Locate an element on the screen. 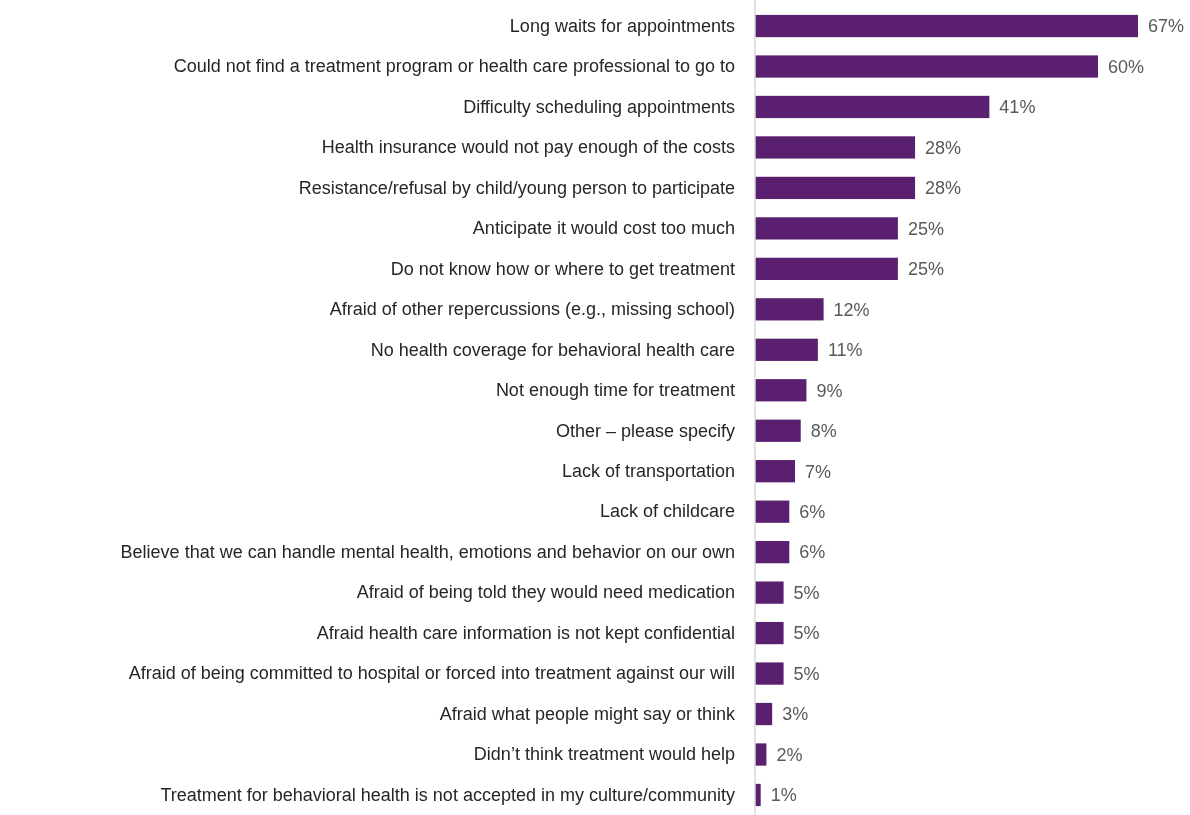  y-tick-label: Didn’t think treatment would help is located at coordinates (604, 754).